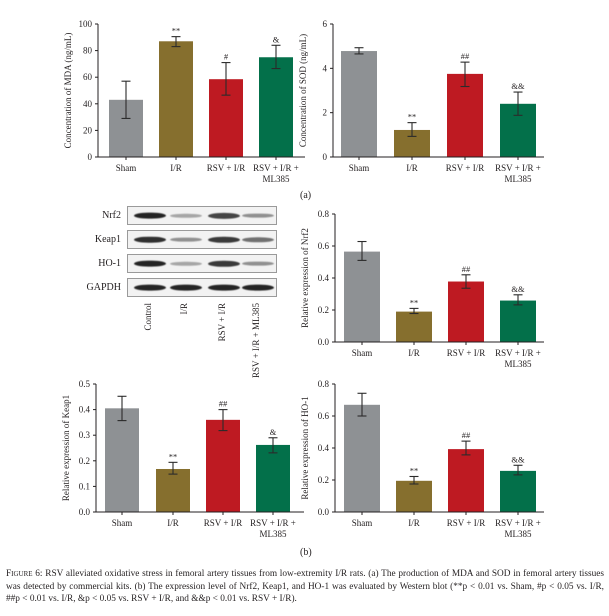 The height and width of the screenshot is (616, 609). Describe the element at coordinates (518, 523) in the screenshot. I see `ho1-x-tick-label: RSV + I/R +` at that location.